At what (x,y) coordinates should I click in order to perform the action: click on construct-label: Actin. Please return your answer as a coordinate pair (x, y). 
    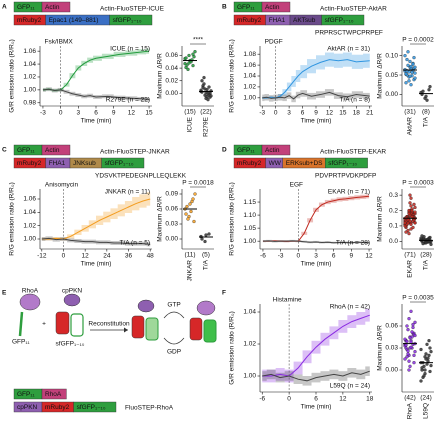
    Looking at the image, I should click on (52, 150).